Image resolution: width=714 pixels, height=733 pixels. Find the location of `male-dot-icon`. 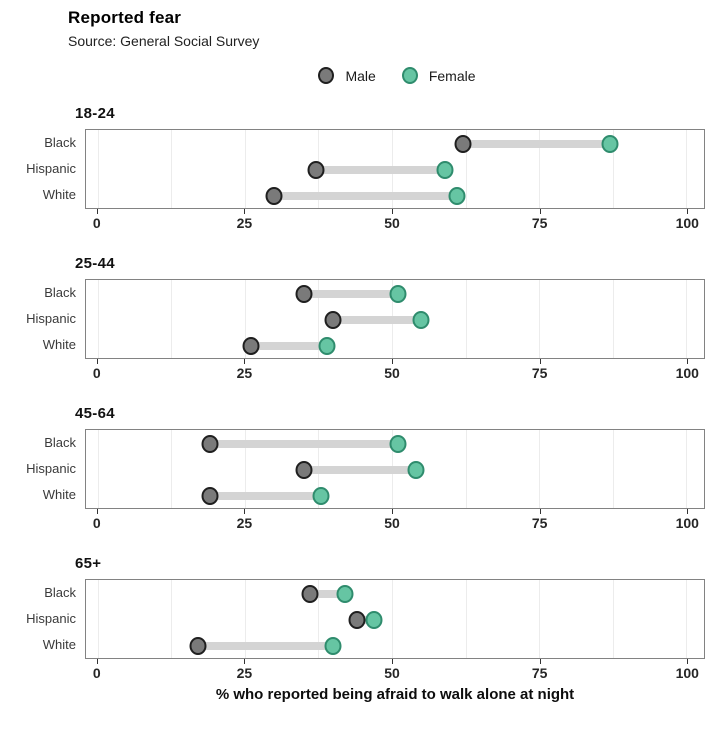

male-dot-icon is located at coordinates (326, 75).